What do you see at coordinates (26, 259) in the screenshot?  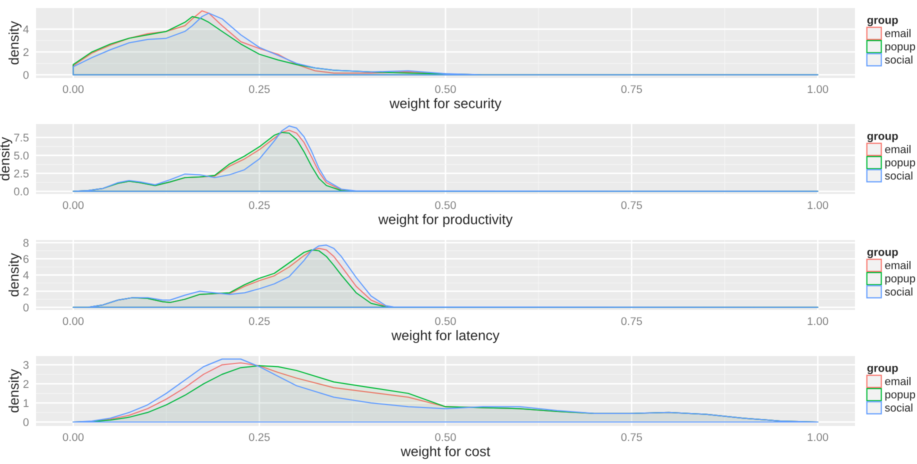 I see `y-tick-label: 6` at bounding box center [26, 259].